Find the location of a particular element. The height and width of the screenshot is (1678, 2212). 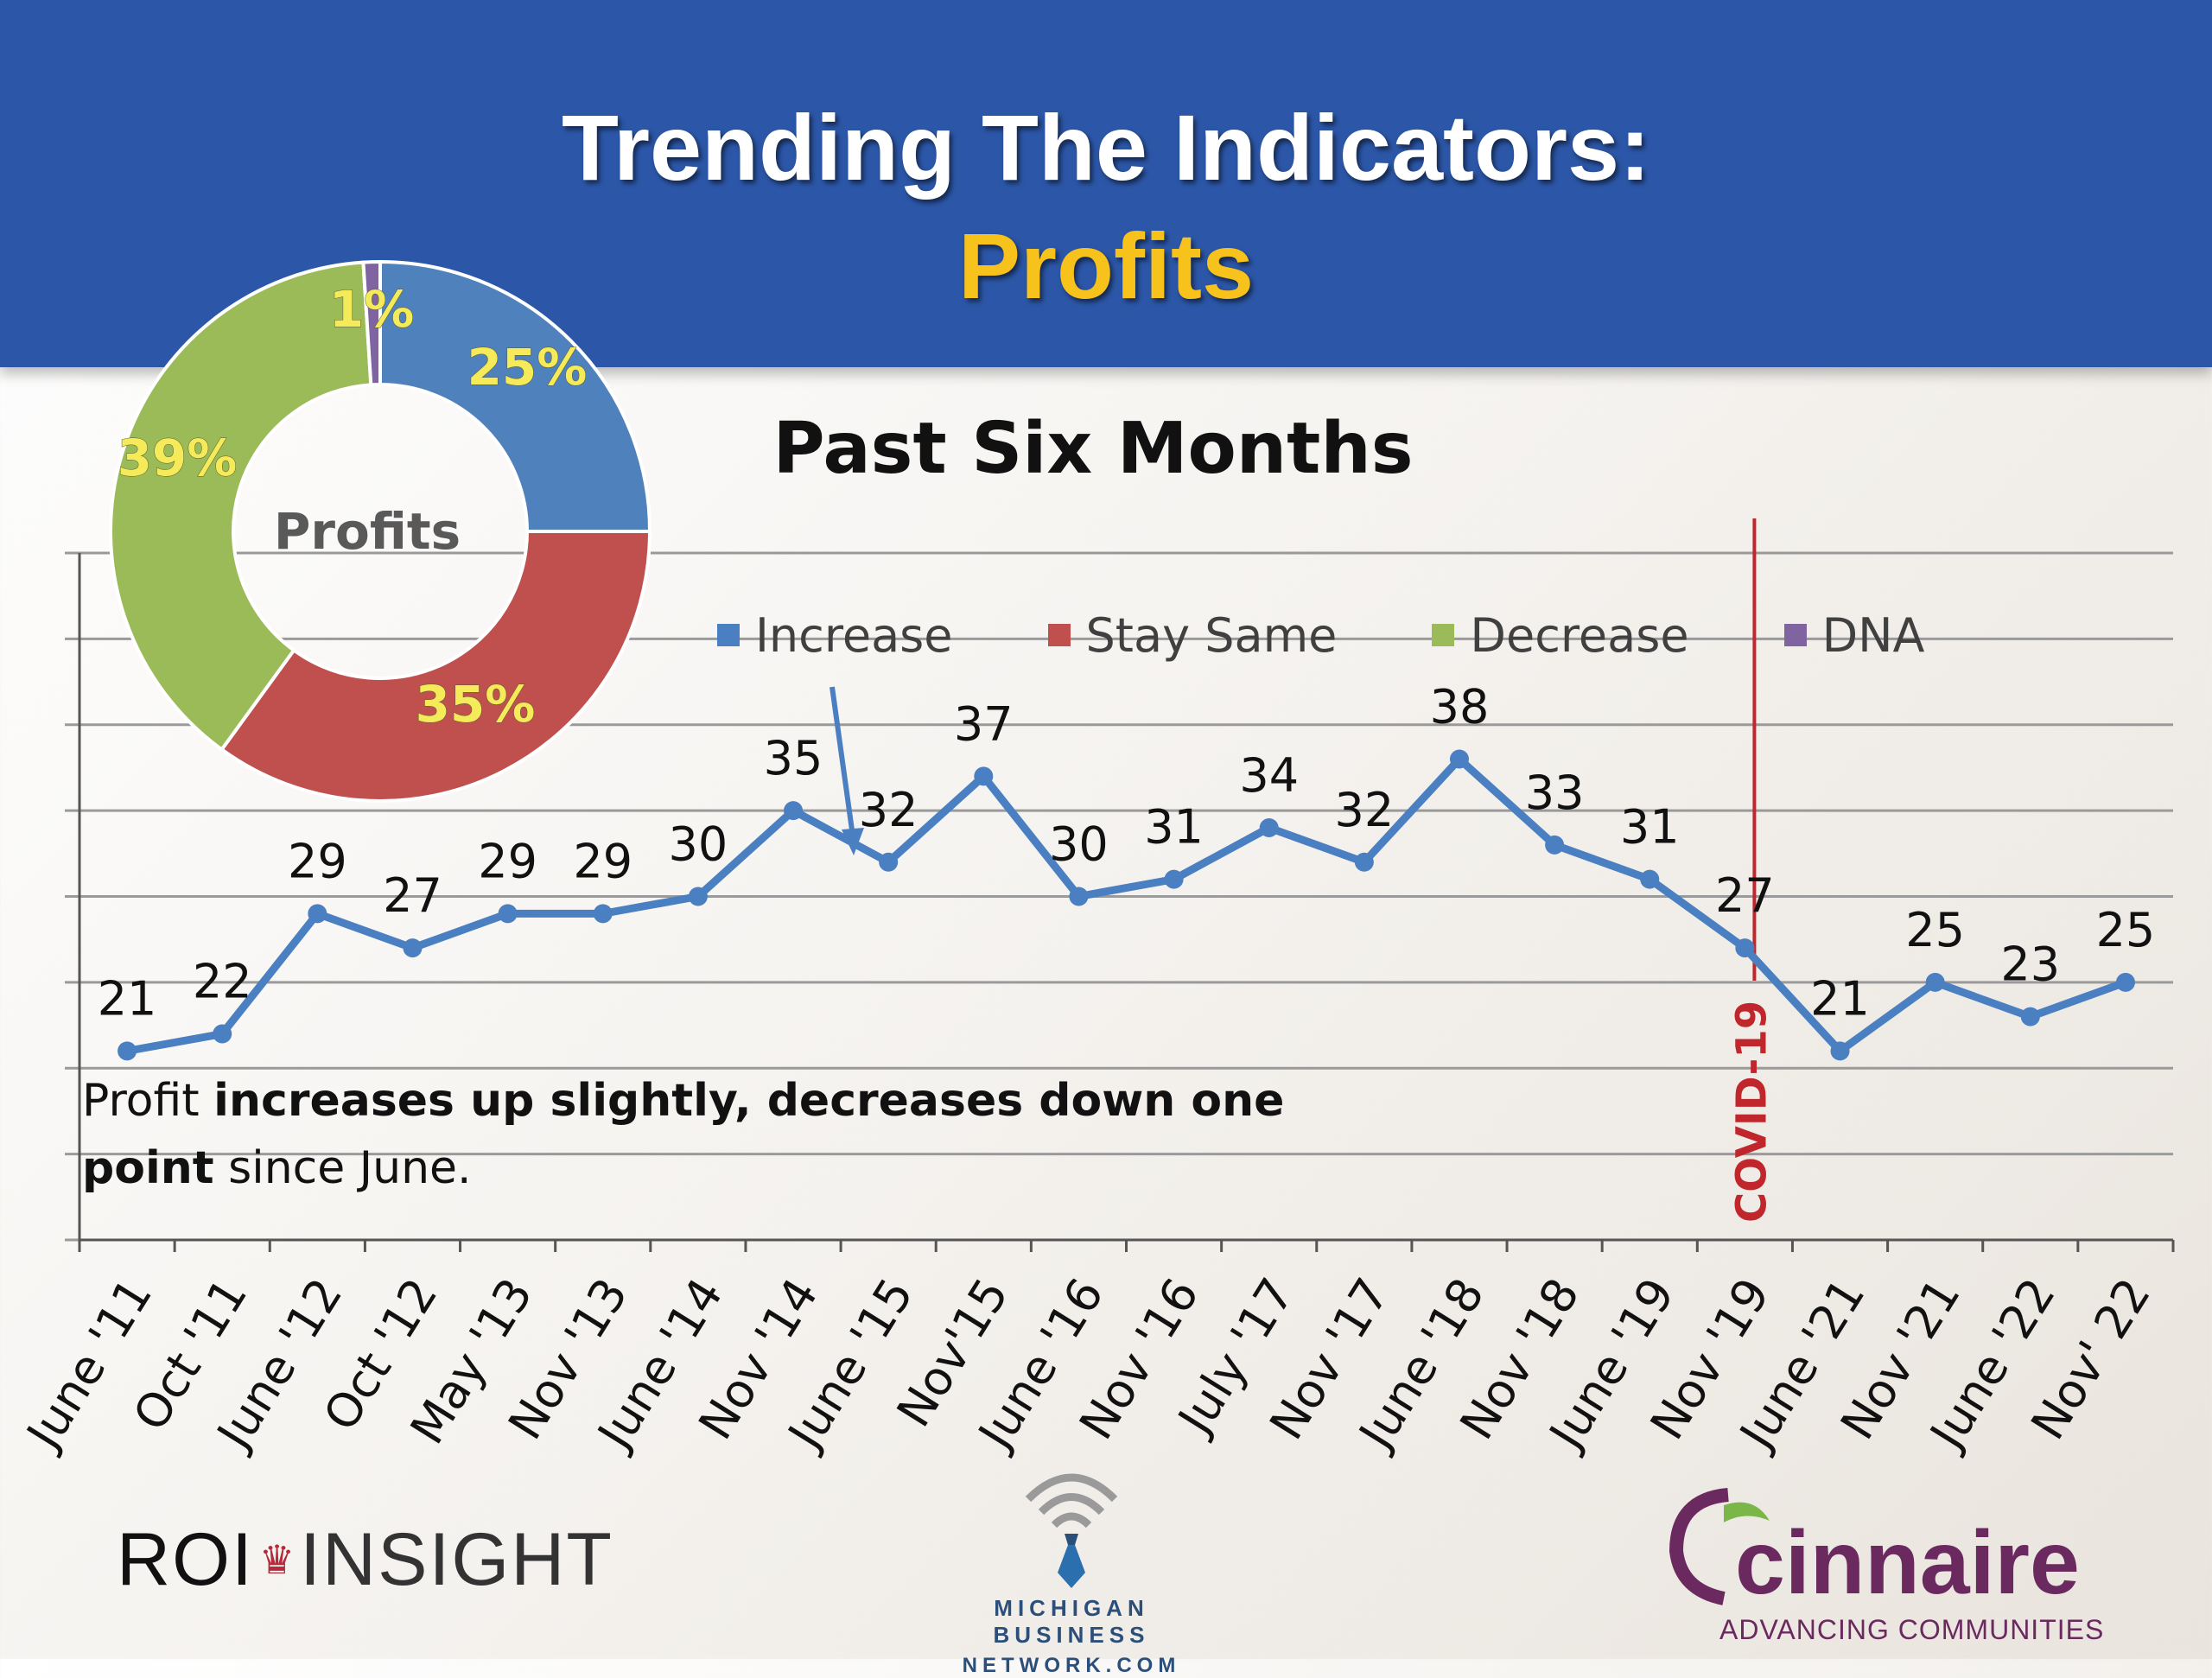

data-label: 35 is located at coordinates (793, 758).